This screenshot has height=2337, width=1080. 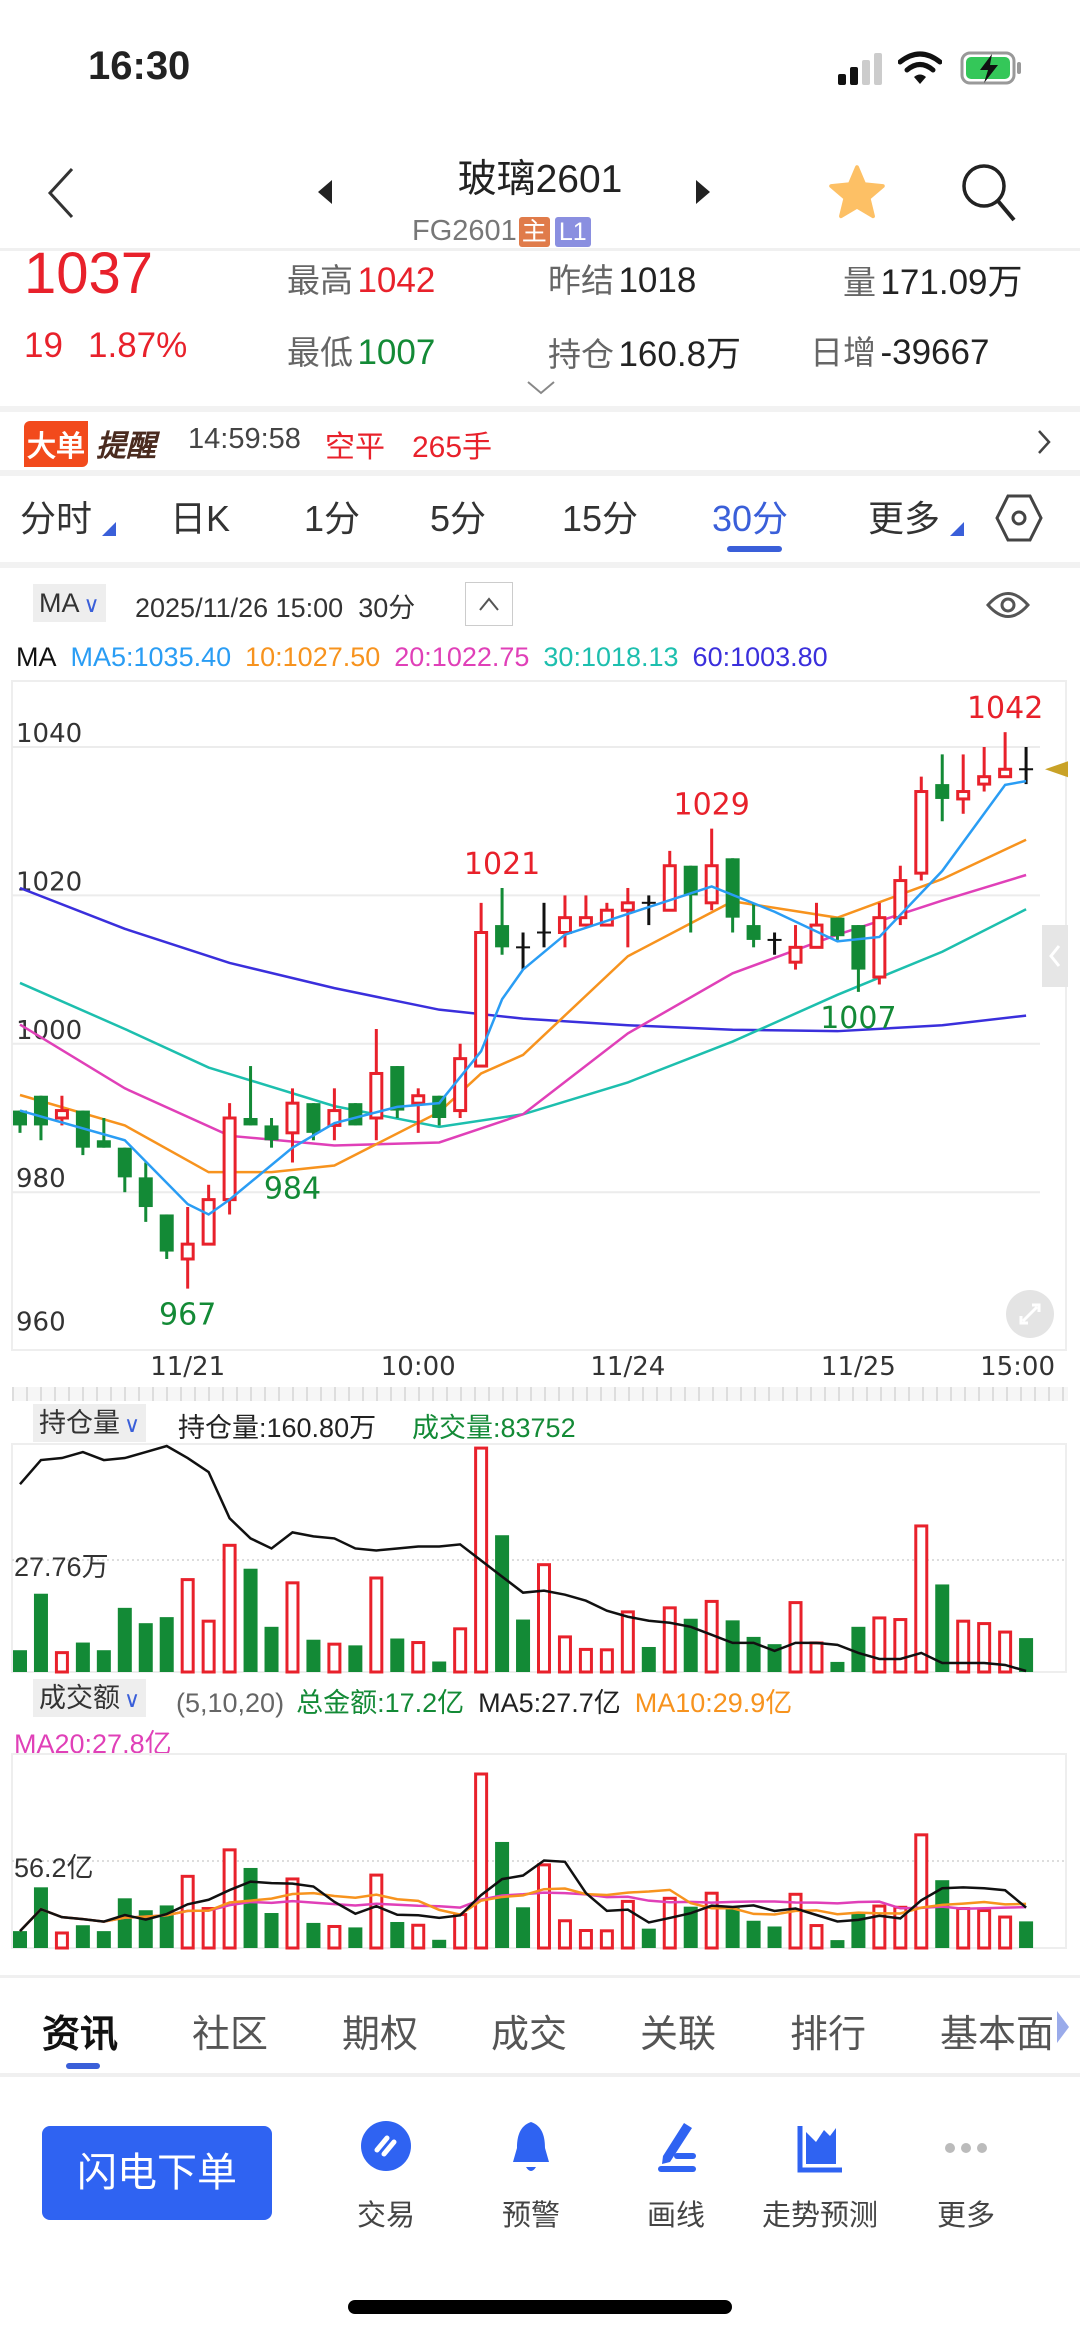 I want to click on volume-value: 171.09万, so click(x=951, y=282).